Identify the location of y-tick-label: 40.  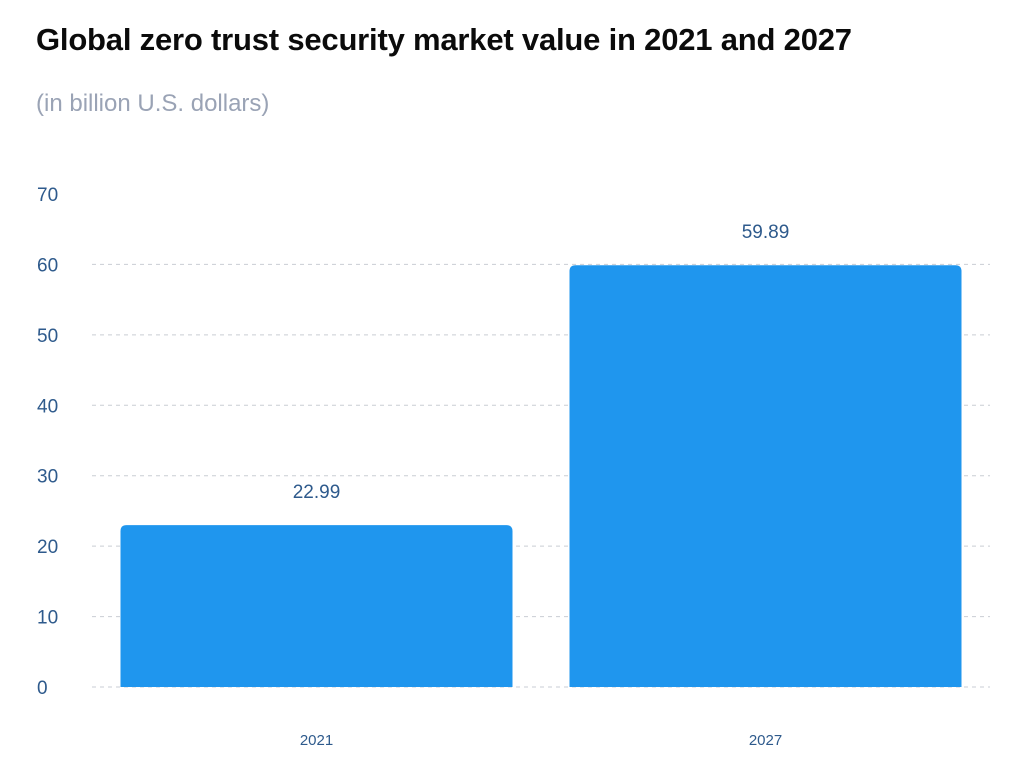
(47, 406).